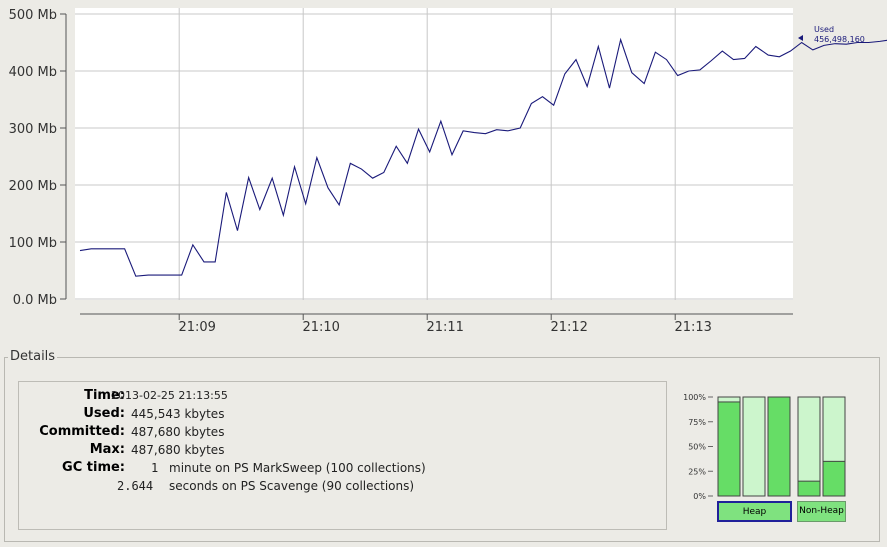 This screenshot has height=547, width=887. Describe the element at coordinates (178, 450) in the screenshot. I see `max-value: 487,680 kbytes` at that location.